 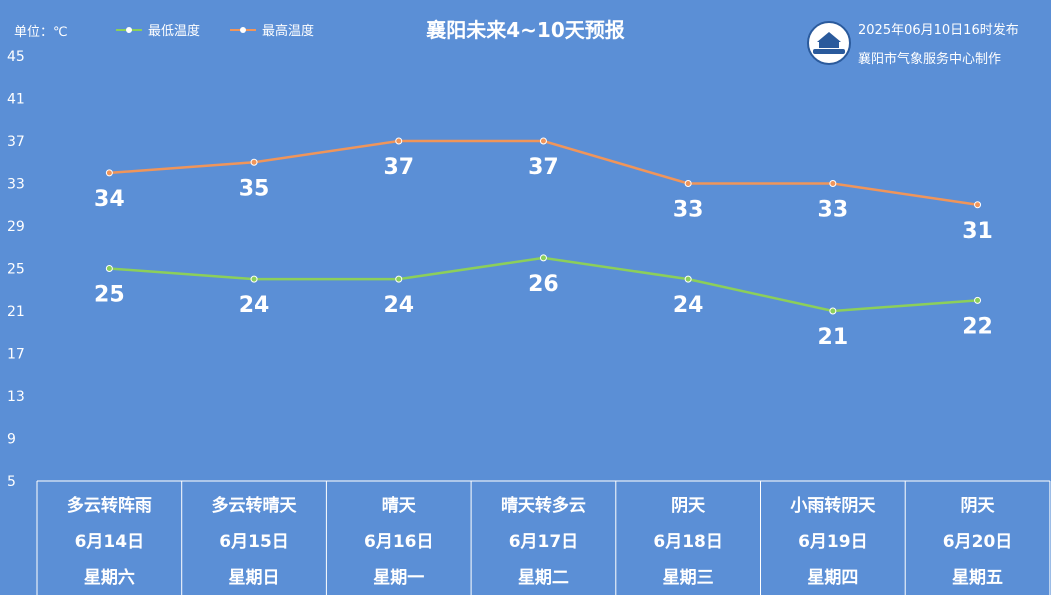 What do you see at coordinates (977, 578) in the screenshot?
I see `day-weekday: 星期五` at bounding box center [977, 578].